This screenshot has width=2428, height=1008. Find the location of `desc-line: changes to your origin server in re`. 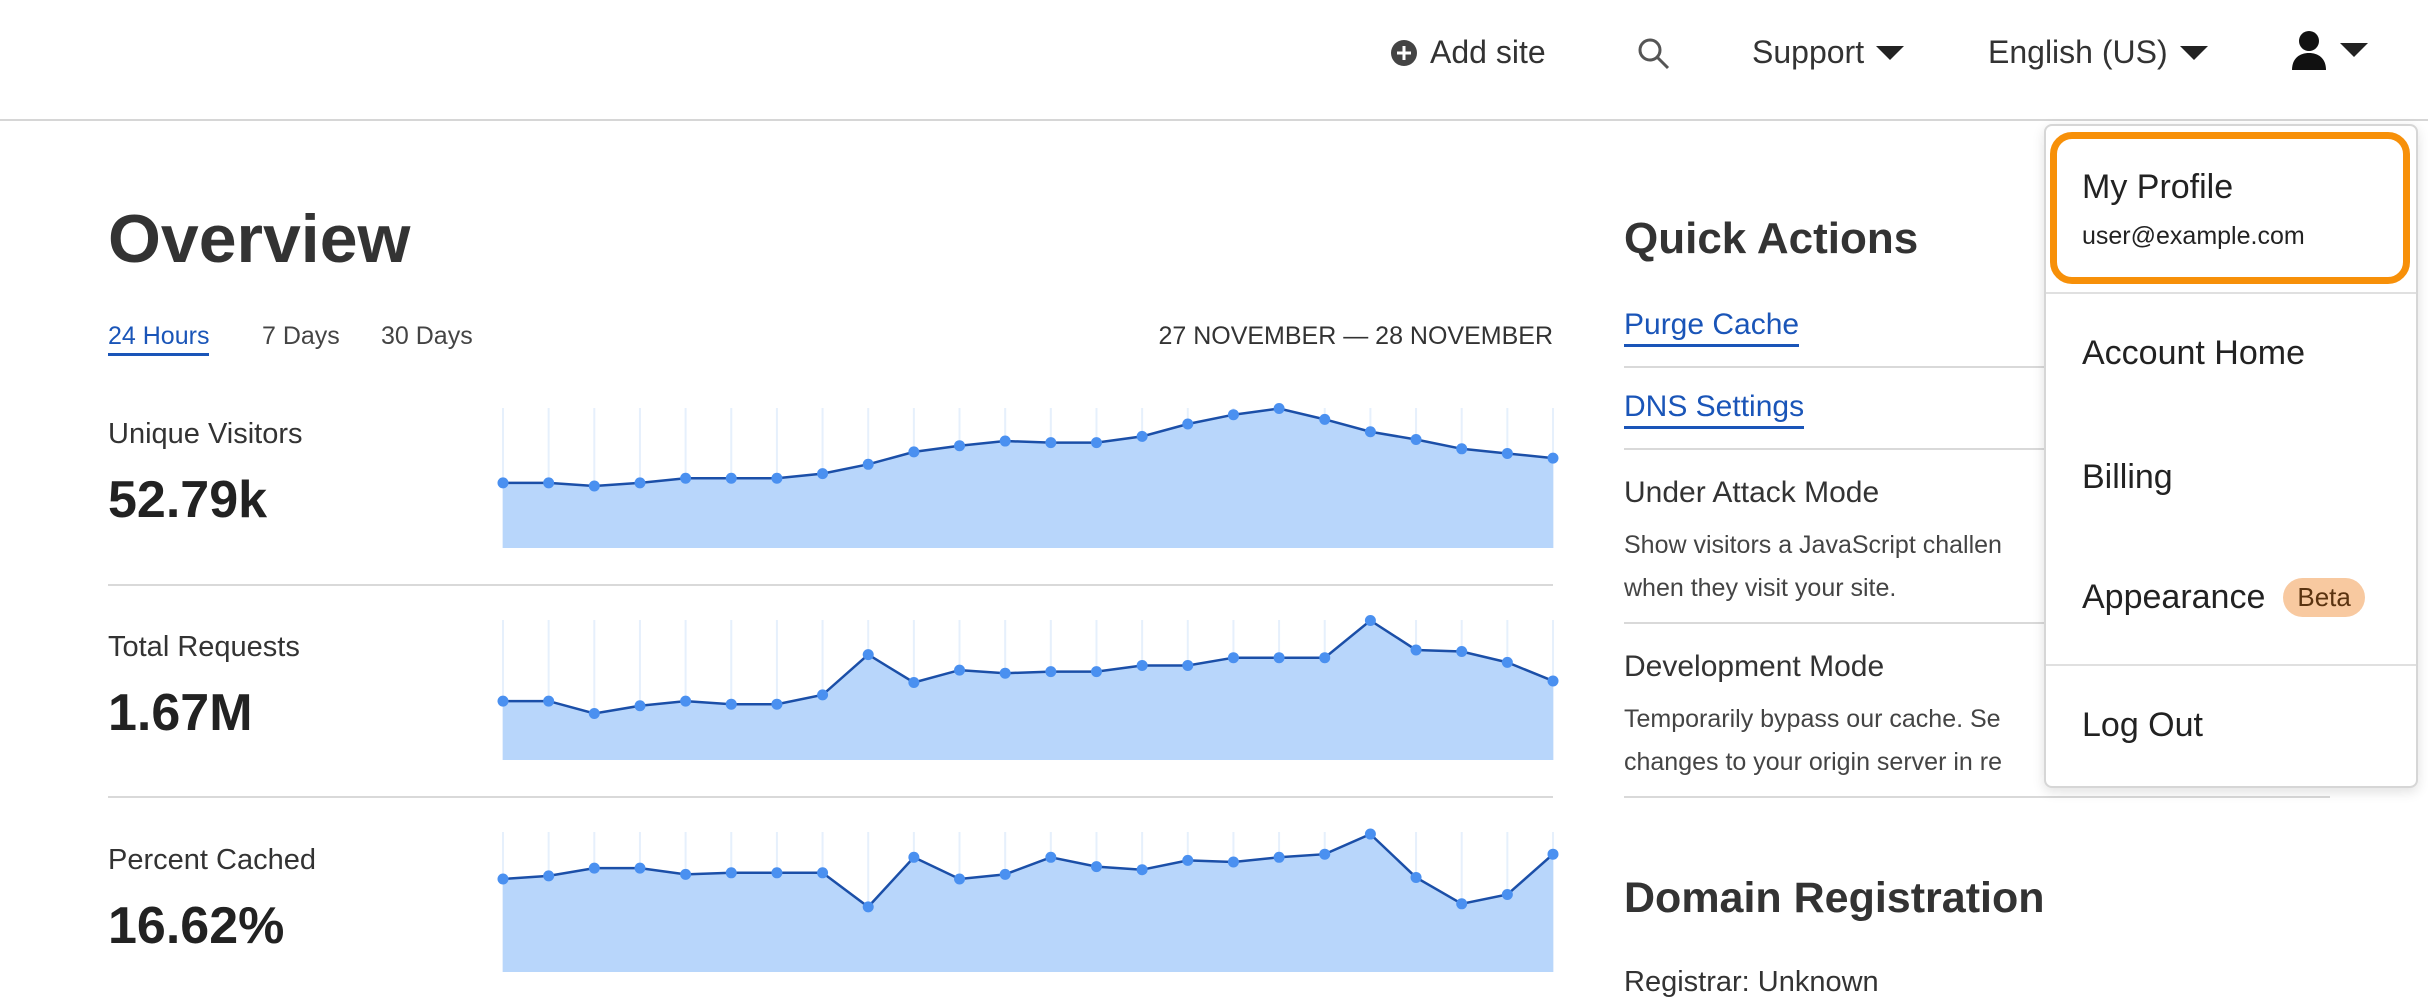

desc-line: changes to your origin server in re is located at coordinates (1813, 762).